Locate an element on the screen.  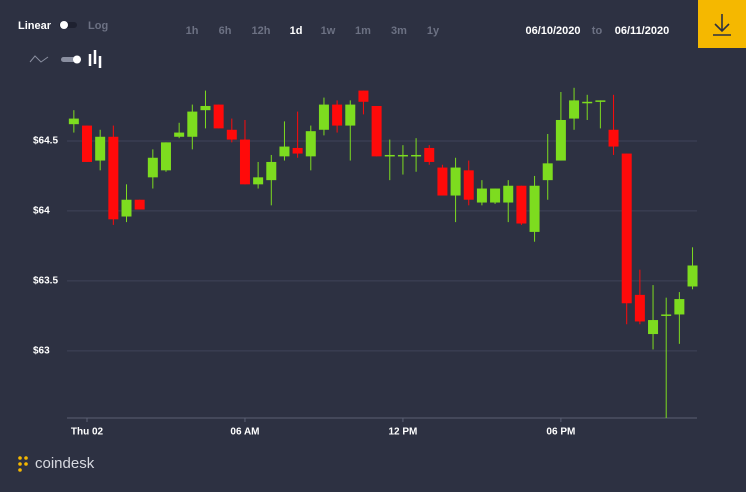
scale-toggle-knob is located at coordinates (64, 25).